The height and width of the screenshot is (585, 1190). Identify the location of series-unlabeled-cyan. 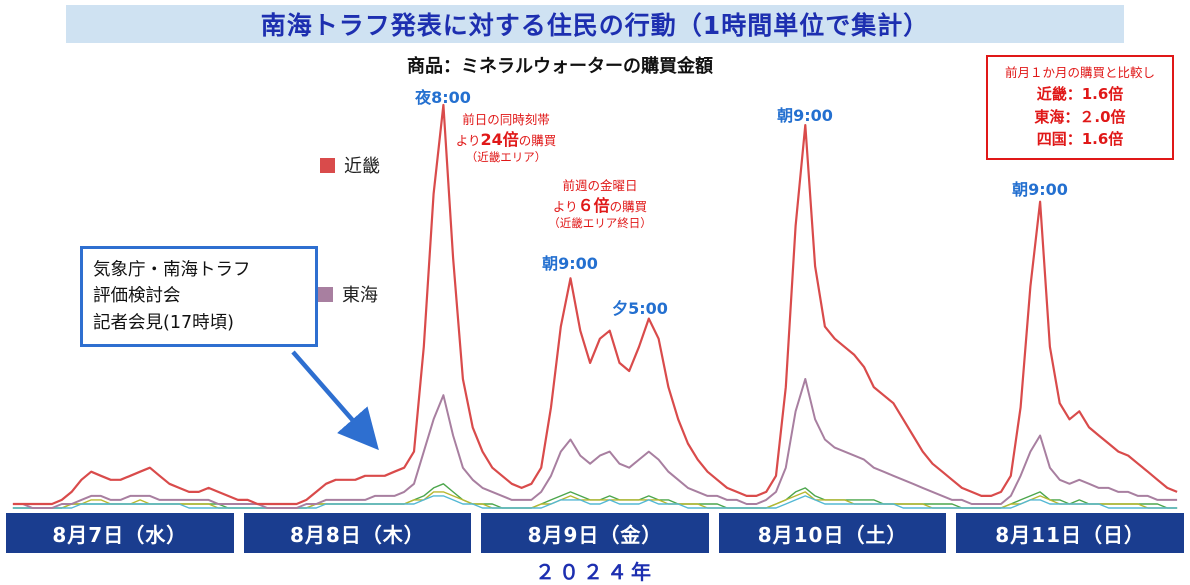
(595, 502).